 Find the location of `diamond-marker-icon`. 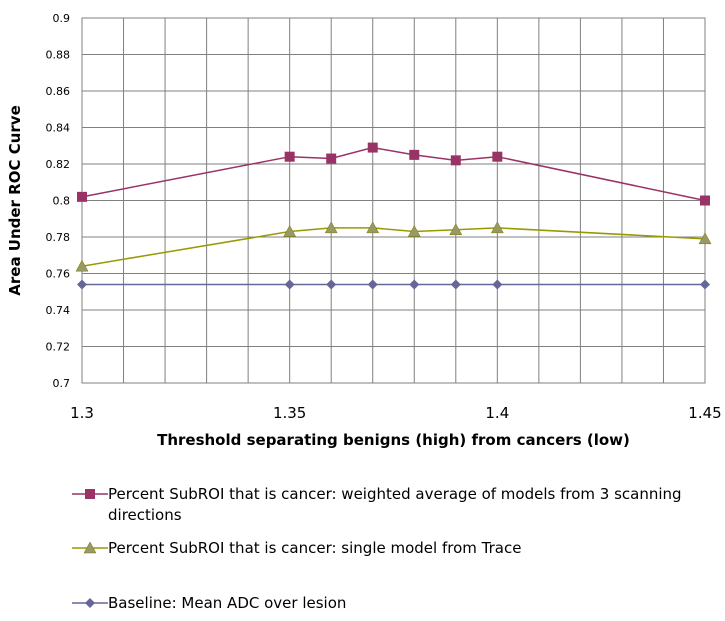

diamond-marker-icon is located at coordinates (90, 603).